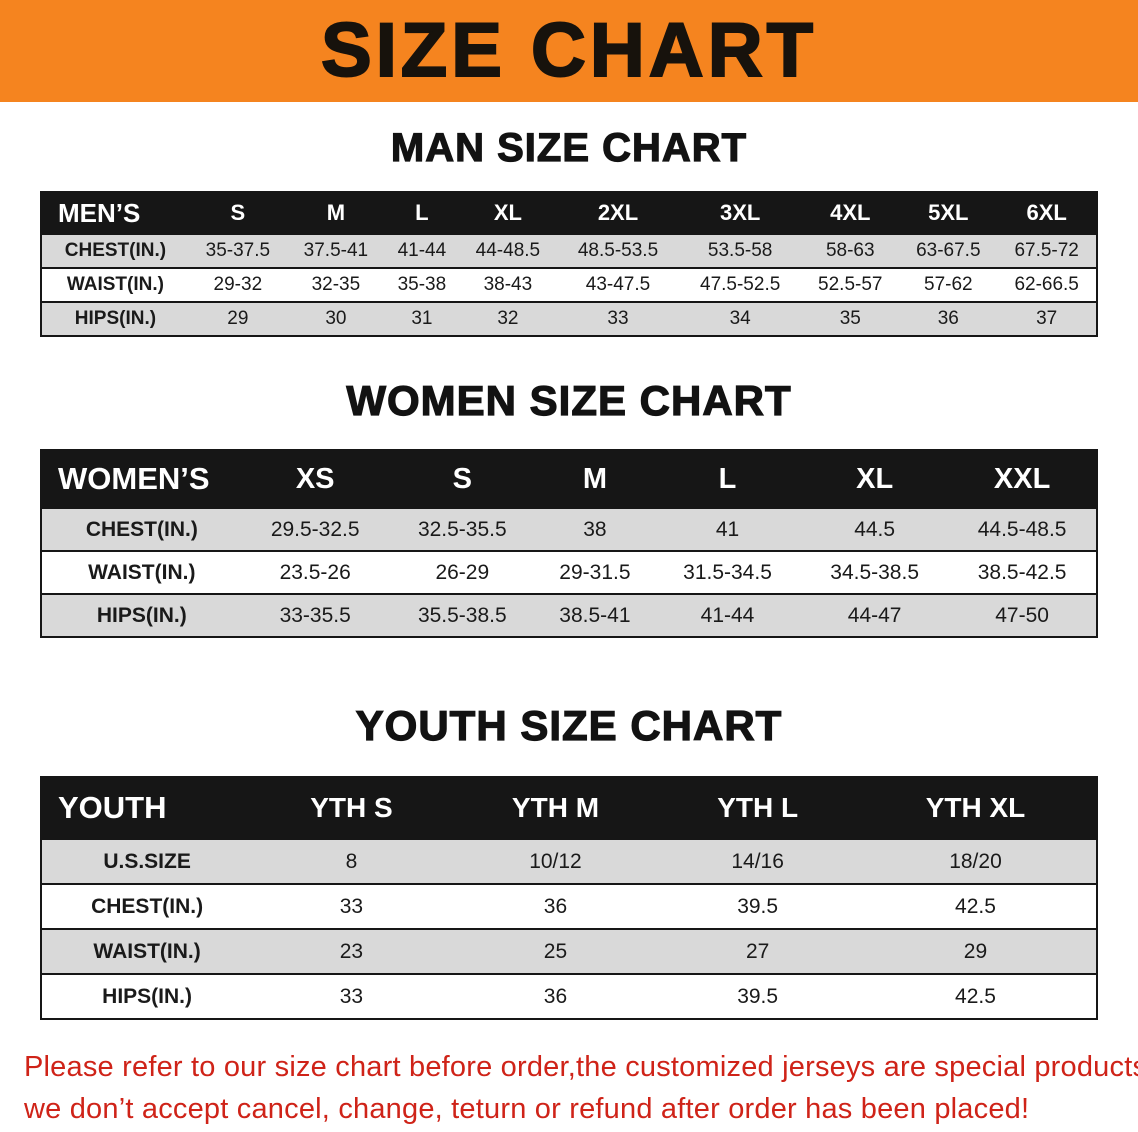 The height and width of the screenshot is (1132, 1138). Describe the element at coordinates (875, 572) in the screenshot. I see `value-cell: 34.5-38.5` at that location.